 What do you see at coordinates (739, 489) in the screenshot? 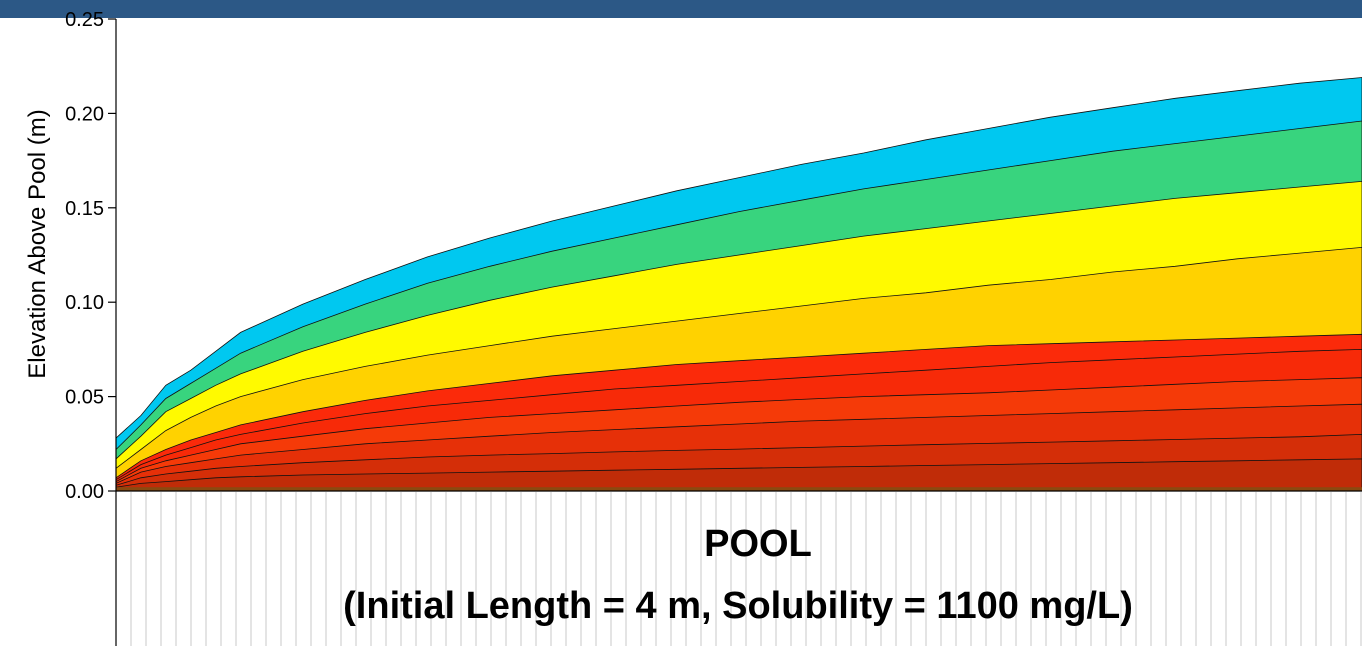
I see `base-layer` at bounding box center [739, 489].